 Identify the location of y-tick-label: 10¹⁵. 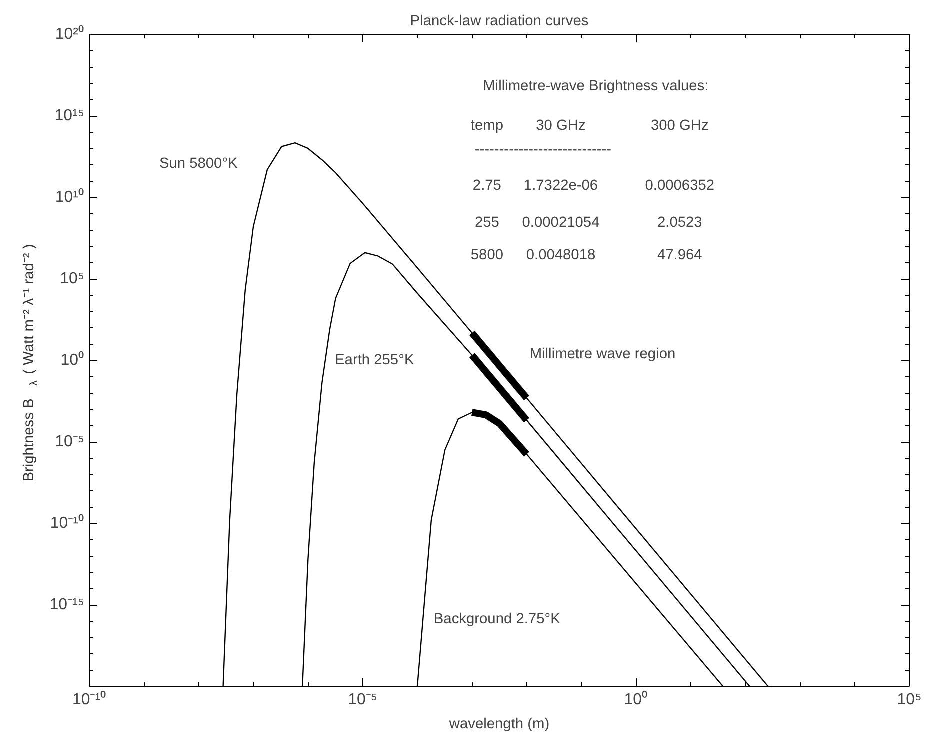
(69, 116).